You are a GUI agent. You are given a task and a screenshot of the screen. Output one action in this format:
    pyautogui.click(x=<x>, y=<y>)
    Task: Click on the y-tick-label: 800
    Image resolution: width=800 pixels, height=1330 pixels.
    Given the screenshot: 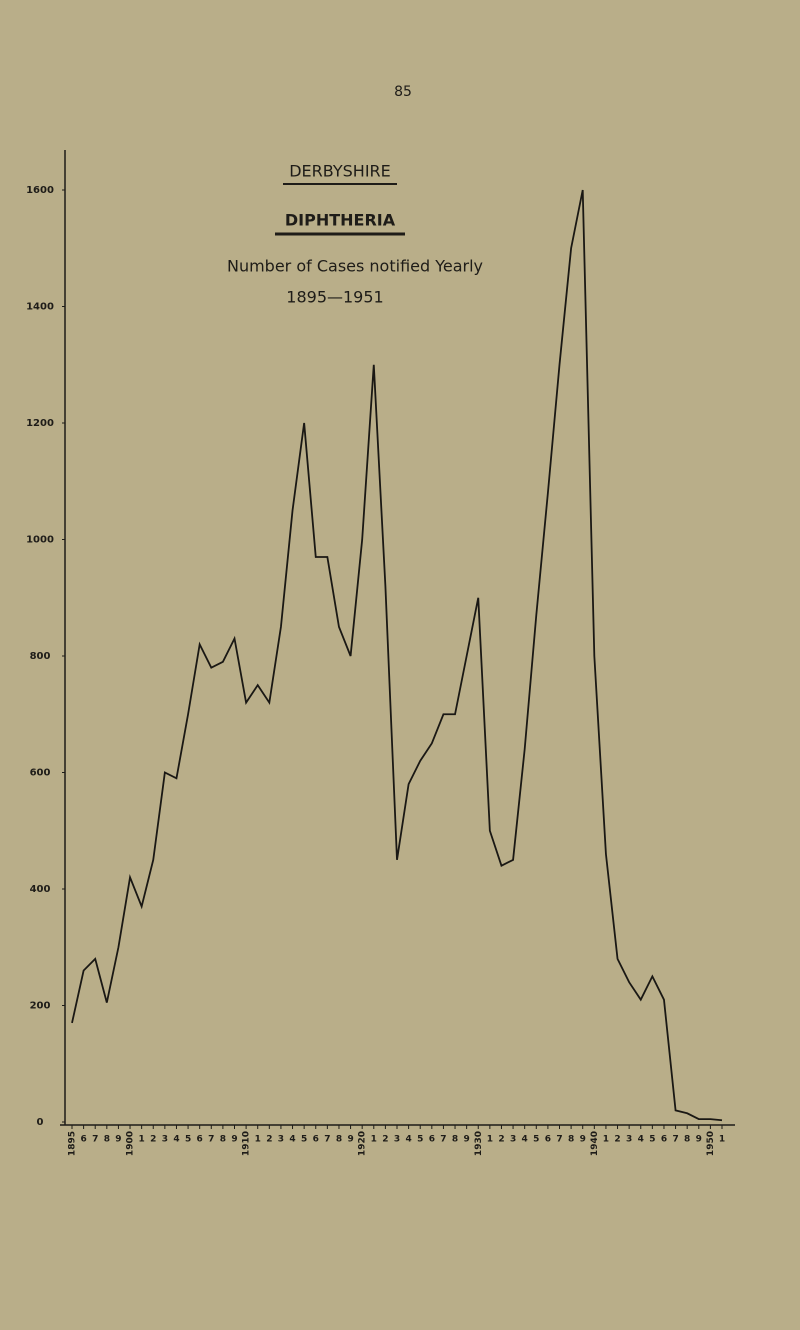 What is the action you would take?
    pyautogui.click(x=40, y=656)
    